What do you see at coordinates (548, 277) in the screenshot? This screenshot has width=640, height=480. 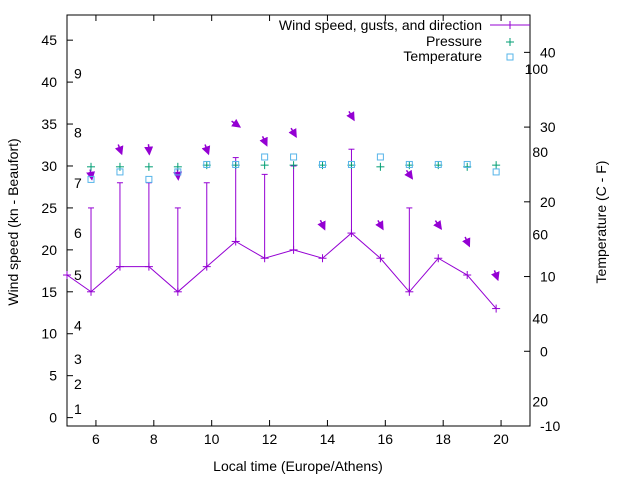 I see `y-right-tick-label: 10` at bounding box center [548, 277].